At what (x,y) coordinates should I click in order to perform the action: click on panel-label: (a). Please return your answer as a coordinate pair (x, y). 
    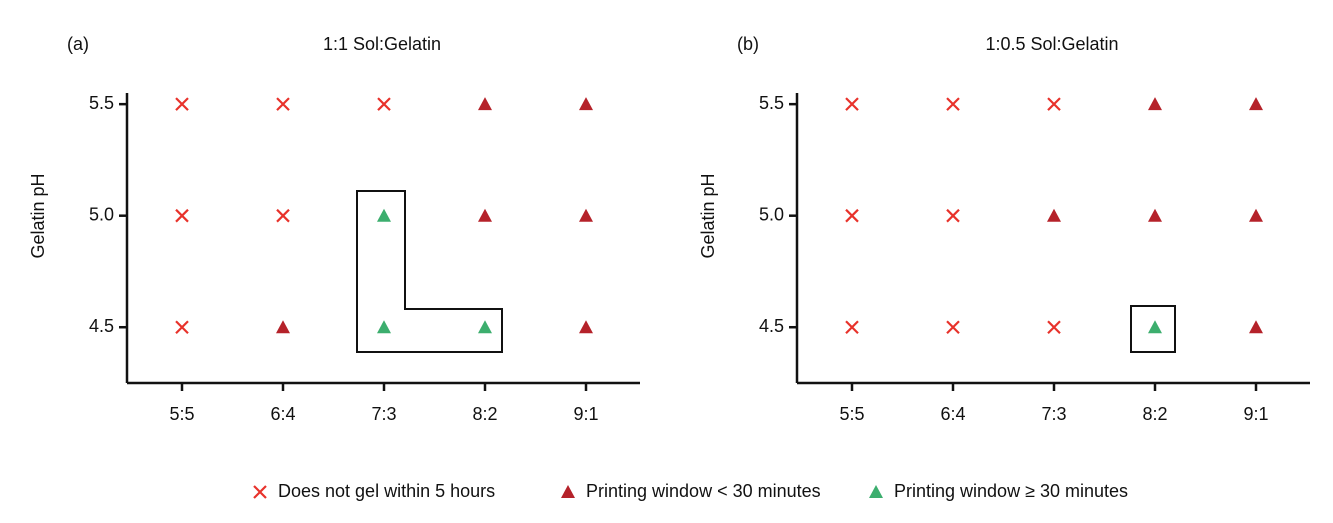
    Looking at the image, I should click on (78, 44).